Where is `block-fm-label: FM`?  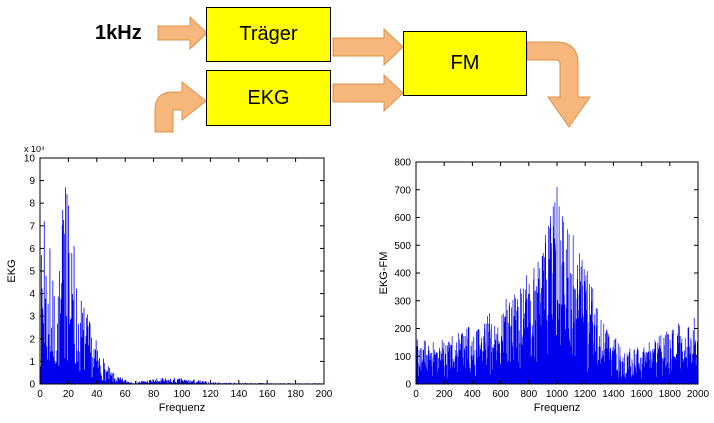
block-fm-label: FM is located at coordinates (465, 63).